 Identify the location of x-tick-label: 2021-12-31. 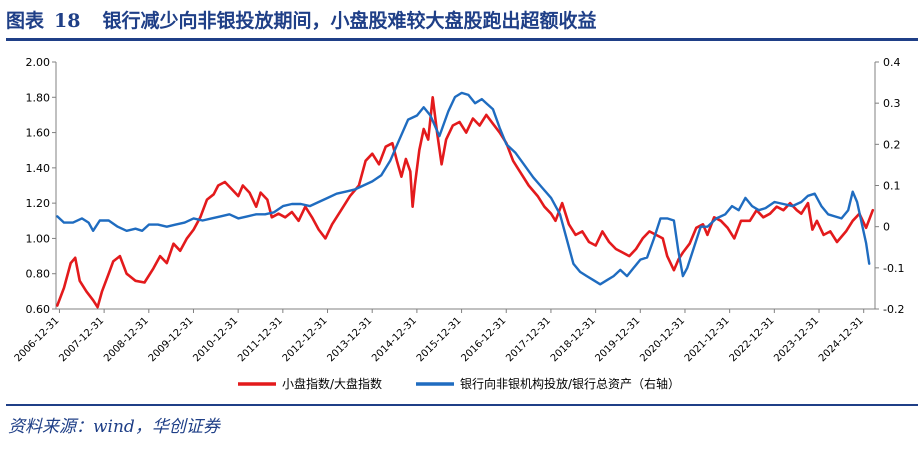
(707, 339).